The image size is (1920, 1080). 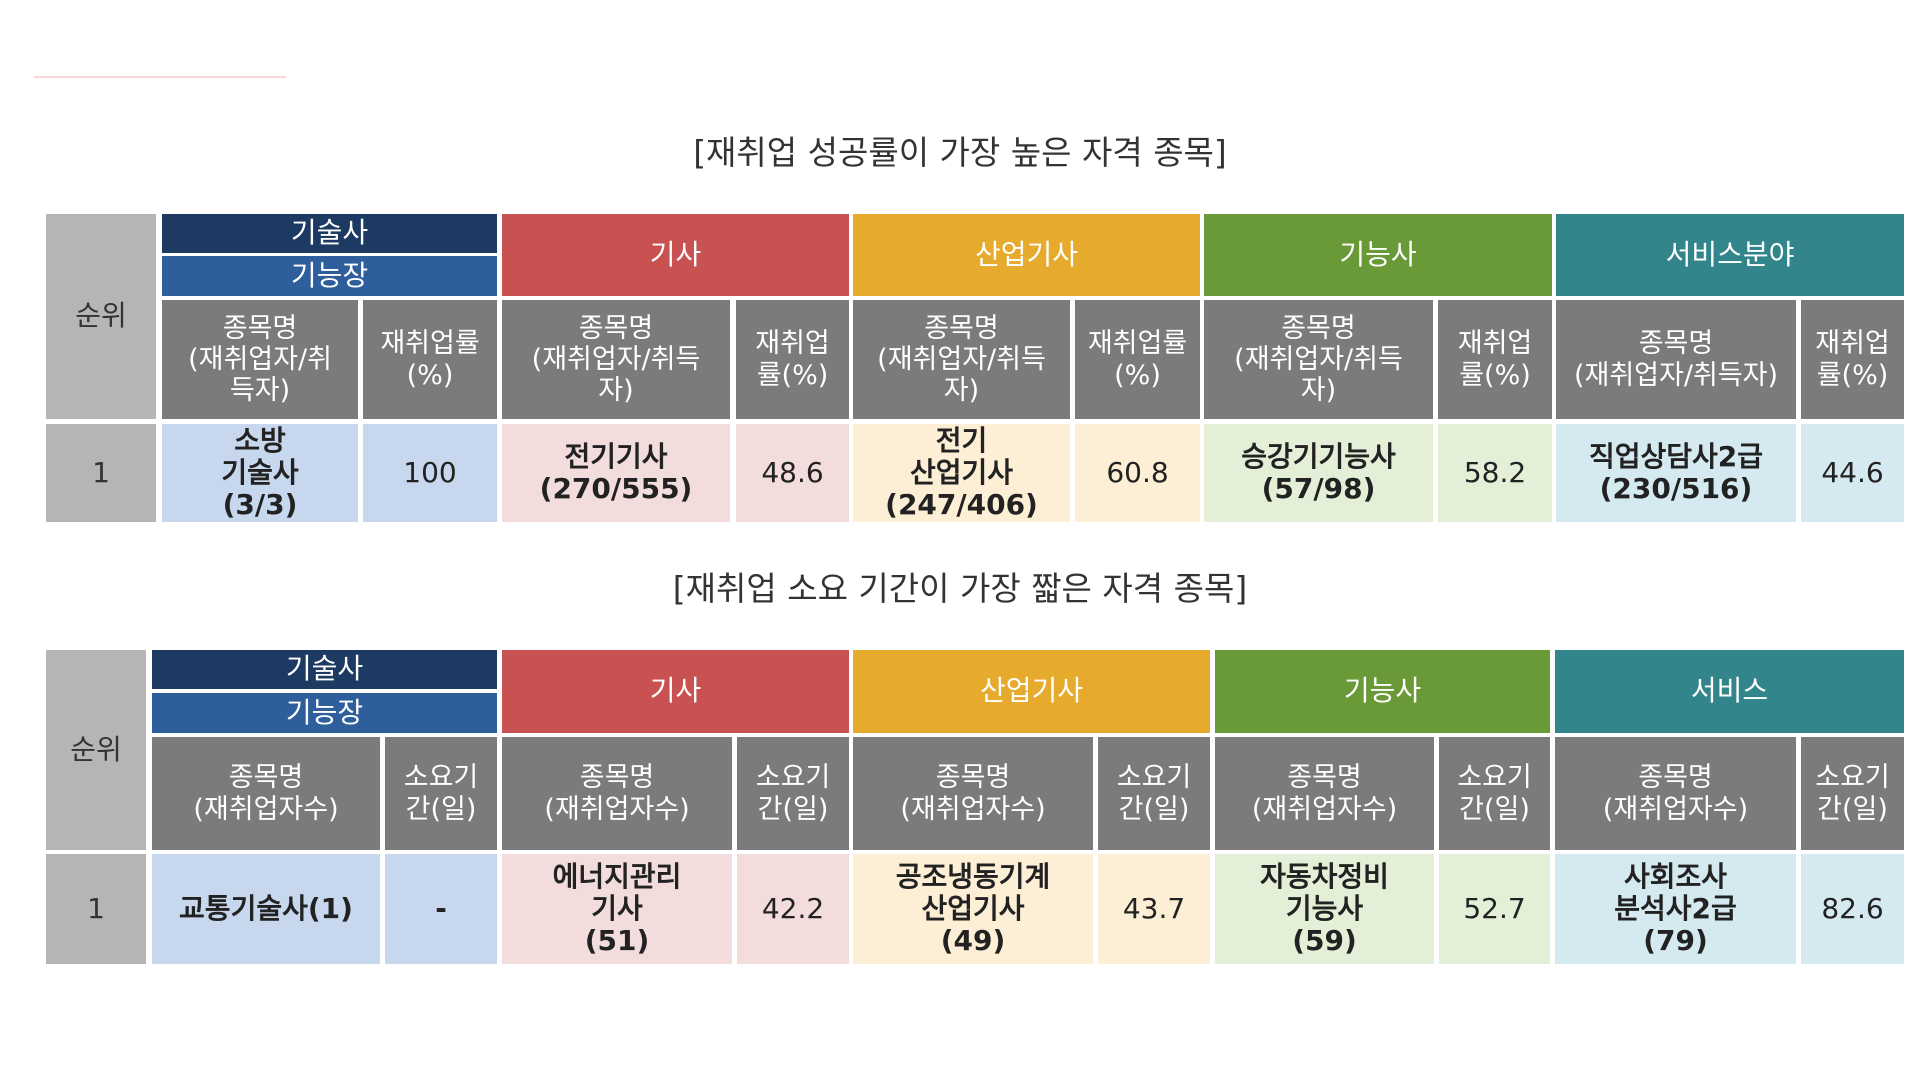 I want to click on table1-sub-gisa-rate: 재취업 률(%), so click(x=792, y=359).